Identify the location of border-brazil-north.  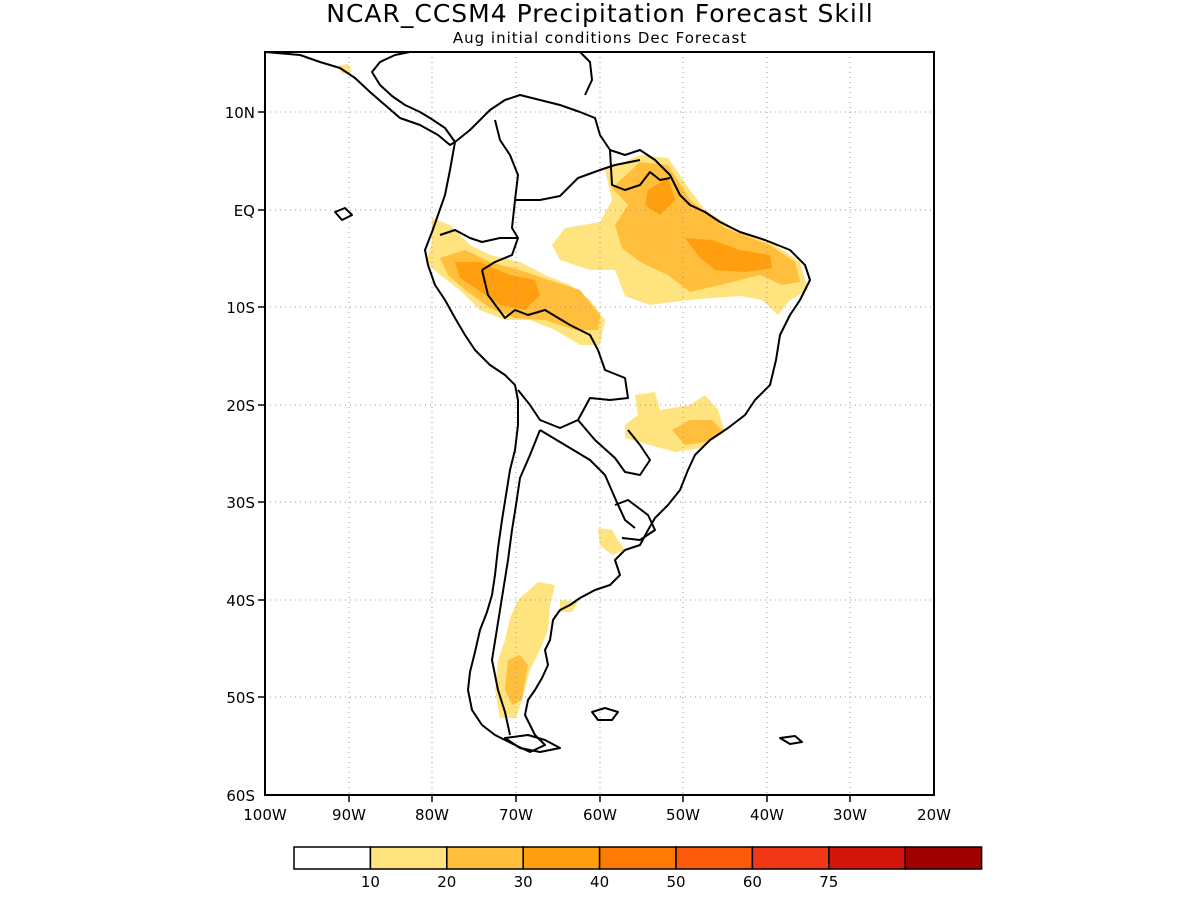
(578, 180).